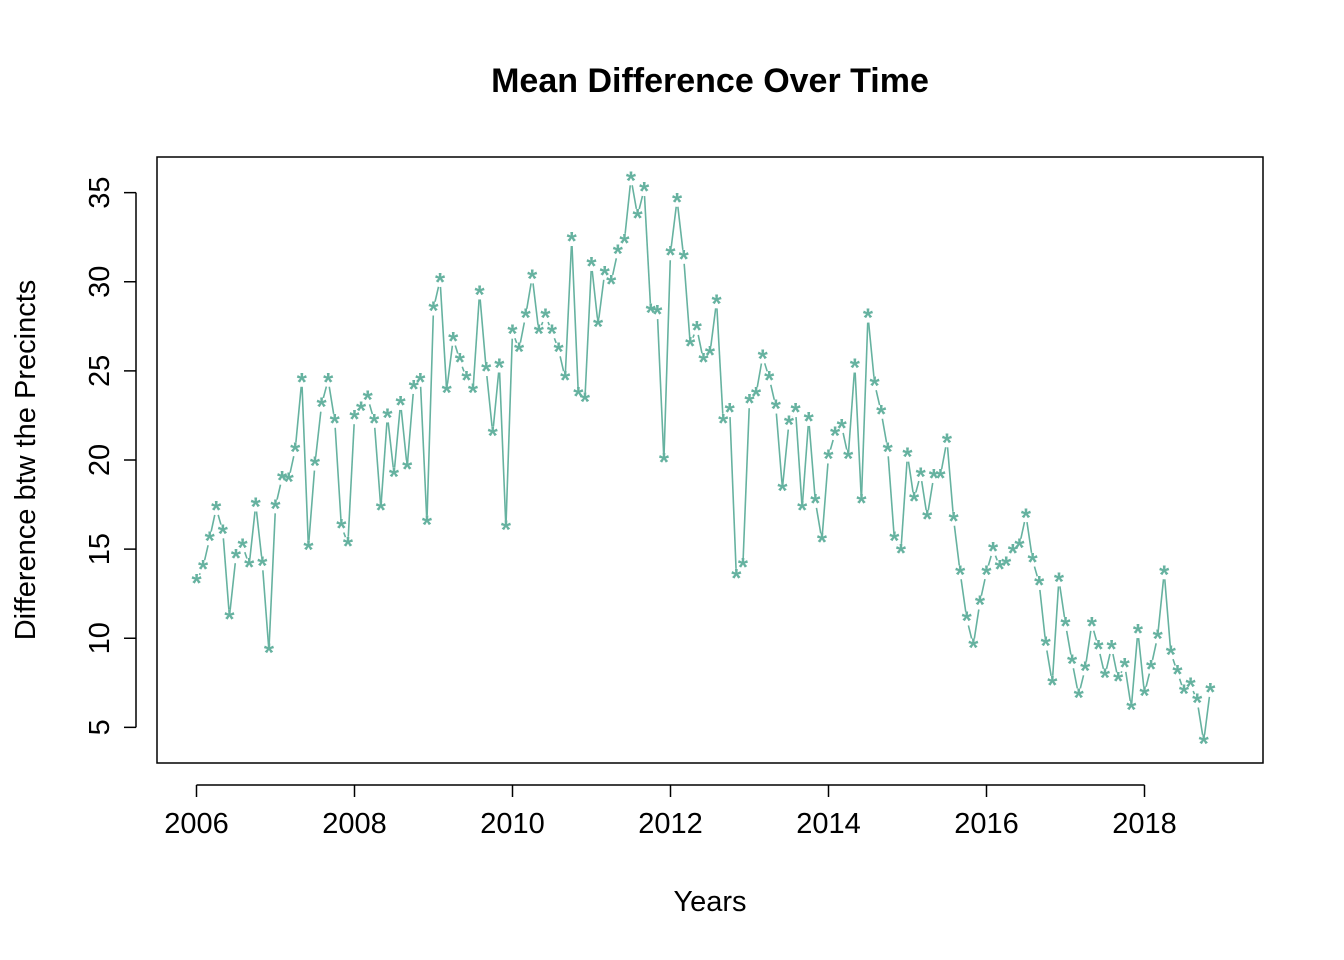  Describe the element at coordinates (709, 902) in the screenshot. I see `x-axis-label: Years` at that location.